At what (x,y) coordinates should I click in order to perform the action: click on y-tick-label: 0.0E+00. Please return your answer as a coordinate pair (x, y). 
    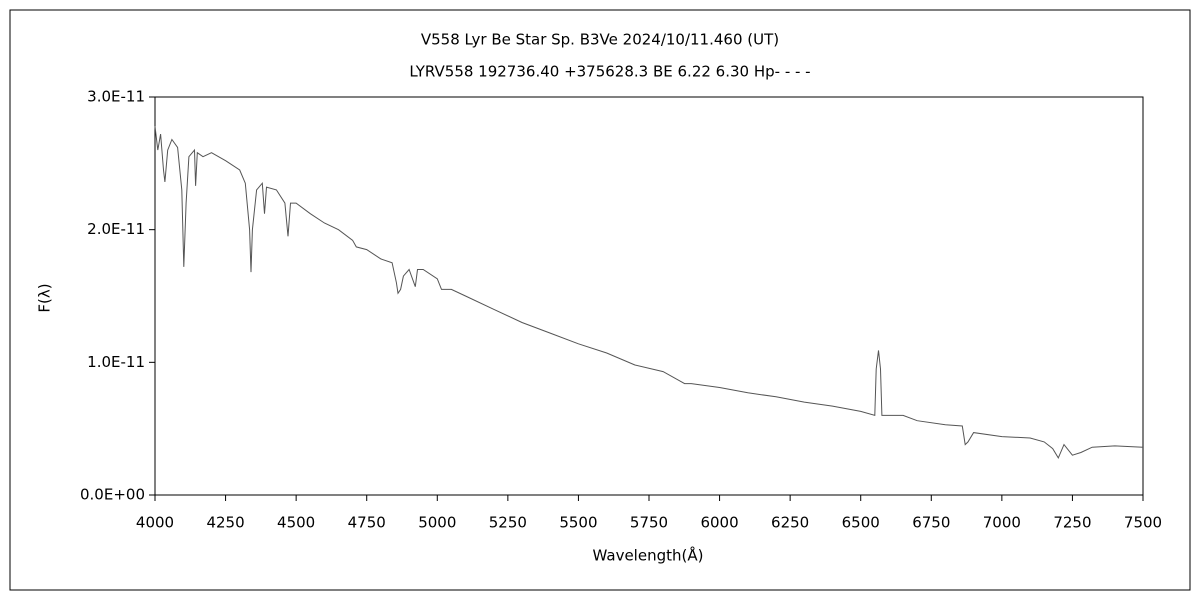
    Looking at the image, I should click on (112, 495).